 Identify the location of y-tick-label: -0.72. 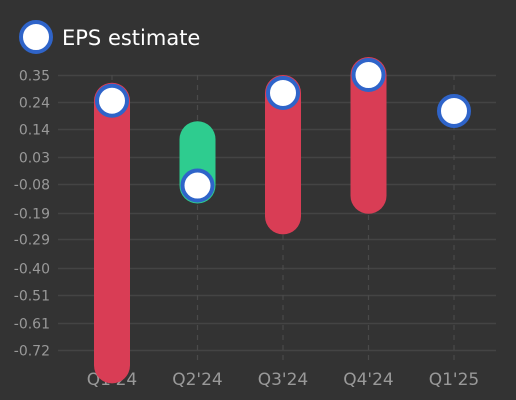
(32, 352).